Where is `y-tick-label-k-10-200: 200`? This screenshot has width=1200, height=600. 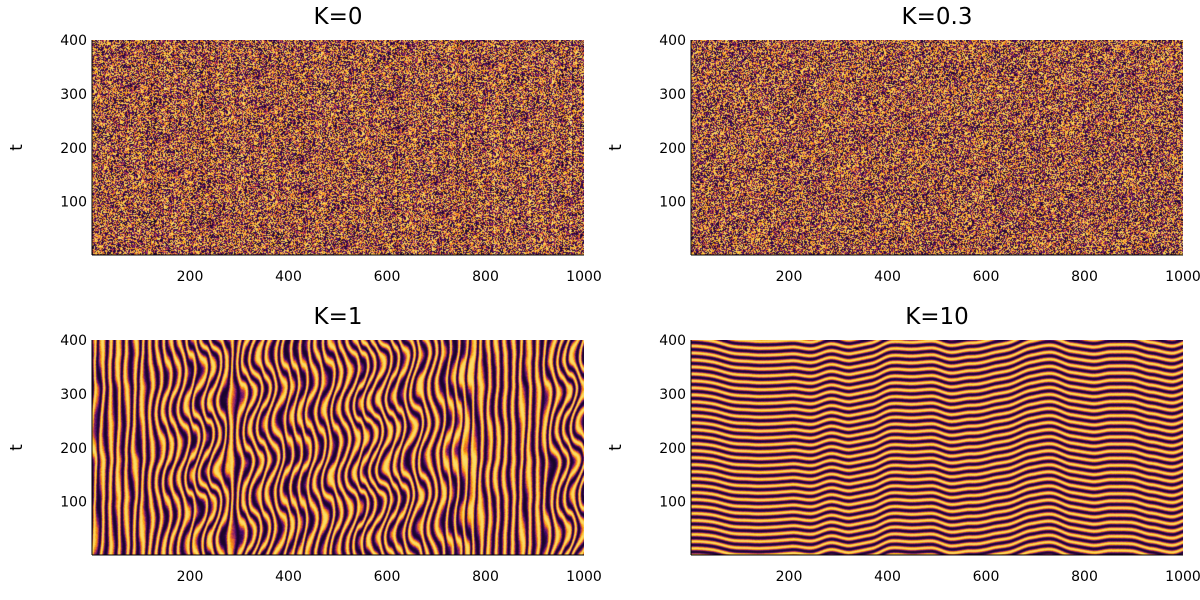 y-tick-label-k-10-200: 200 is located at coordinates (672, 449).